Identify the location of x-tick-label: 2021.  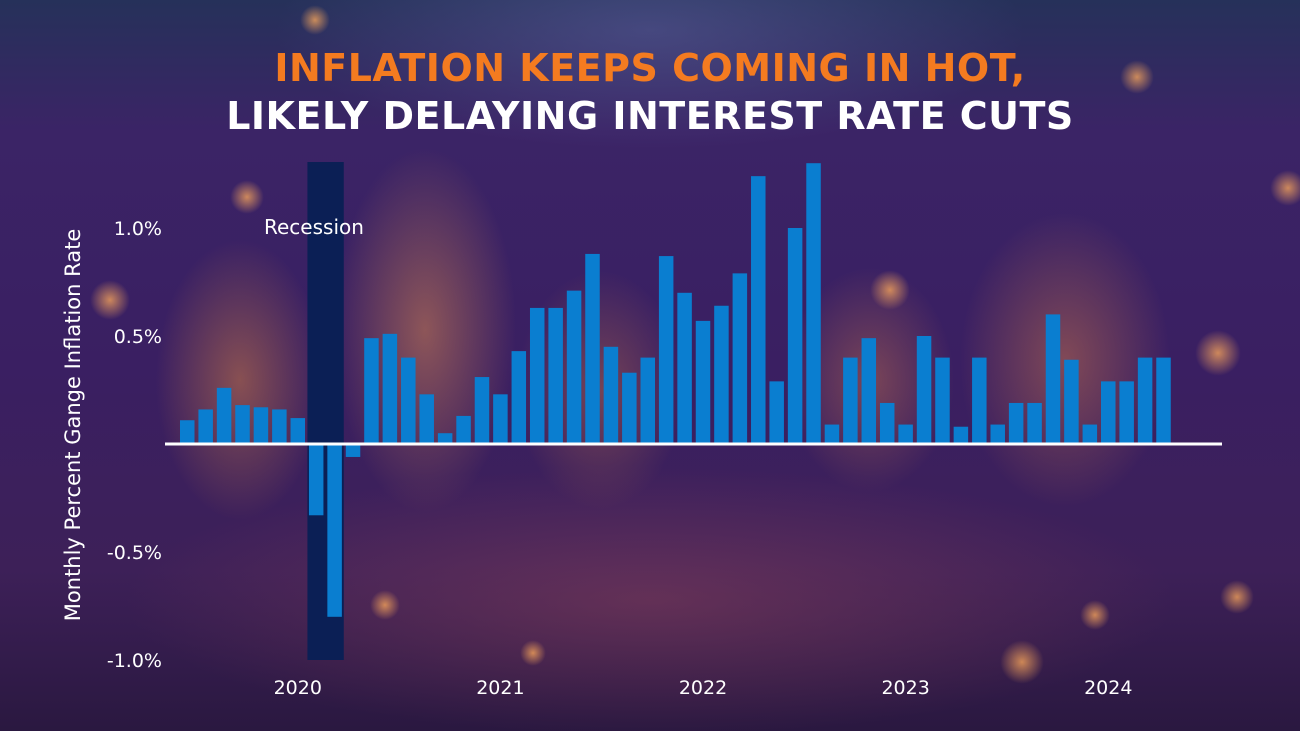
(500, 688).